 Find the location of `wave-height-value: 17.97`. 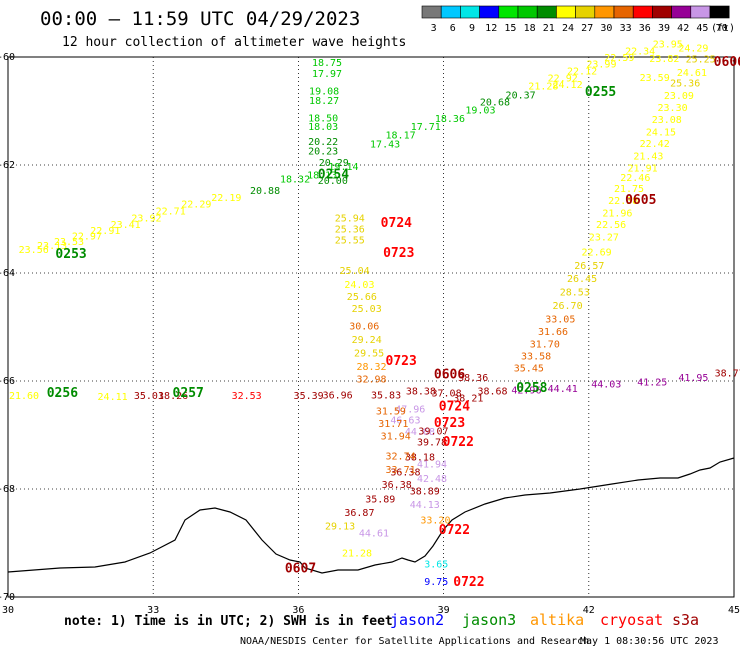

wave-height-value: 17.97 is located at coordinates (327, 74).